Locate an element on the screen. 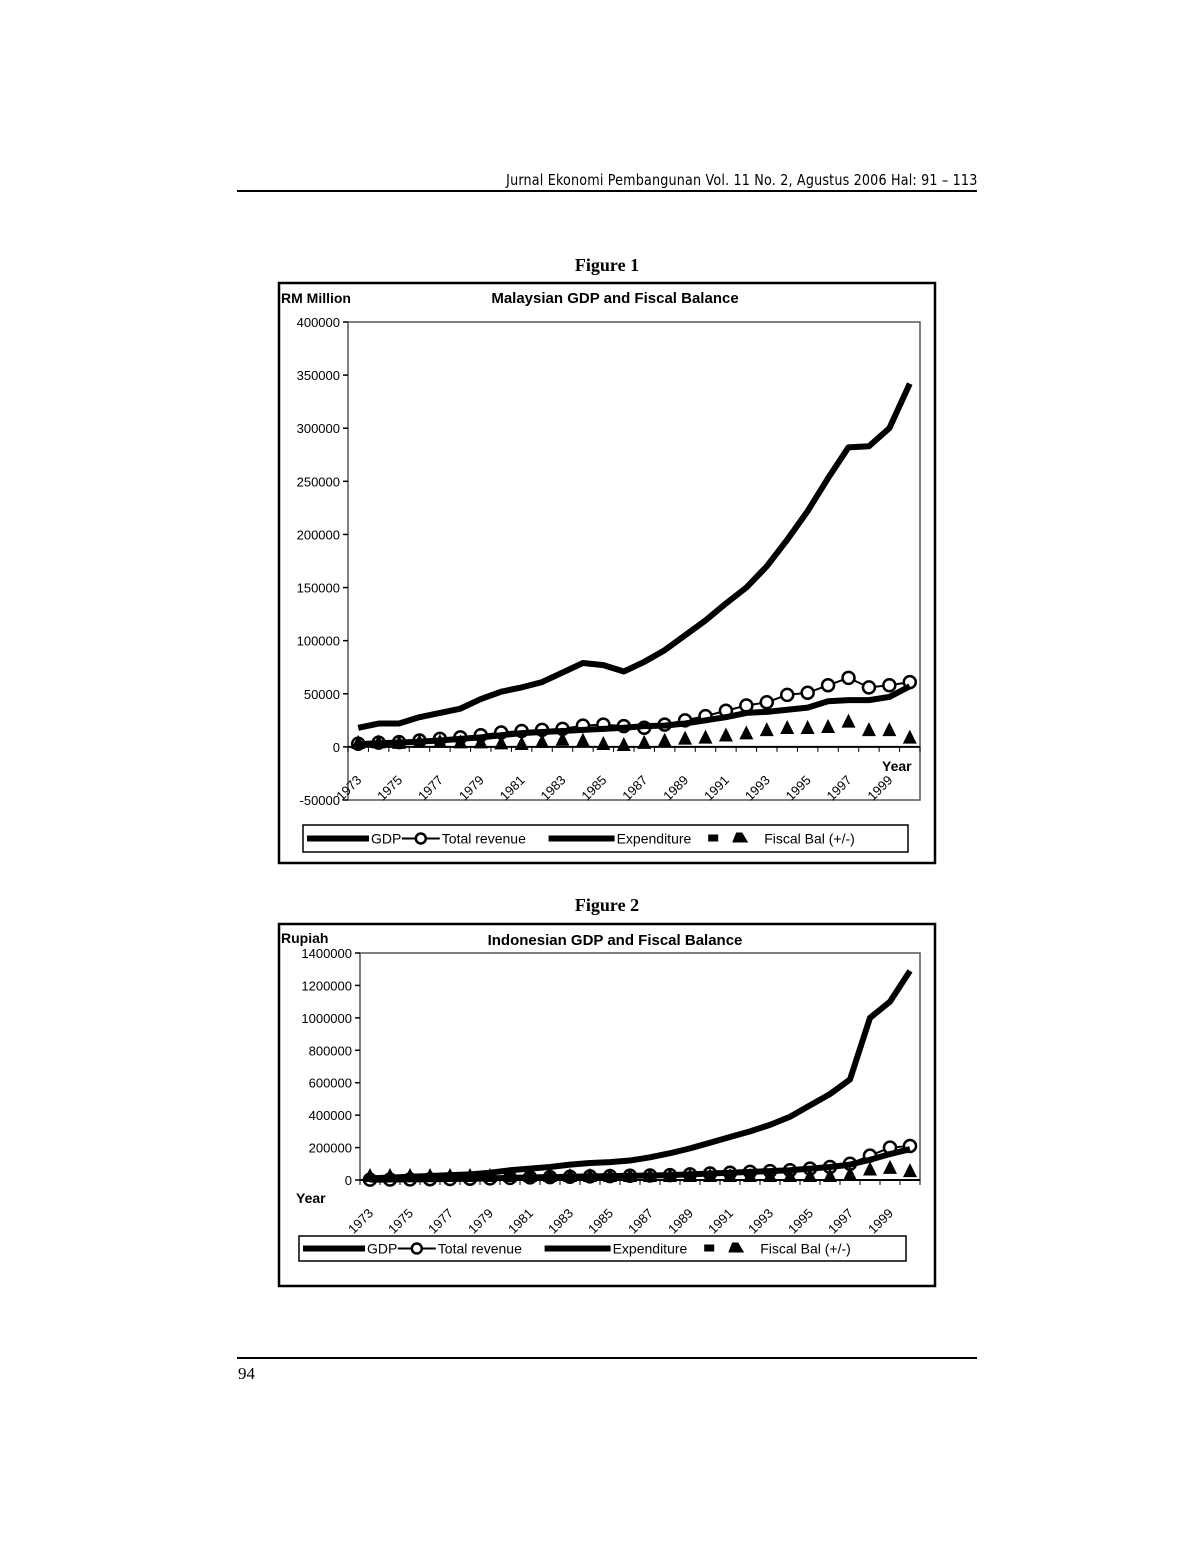  x-tick-label: 1999 is located at coordinates (880, 1221).